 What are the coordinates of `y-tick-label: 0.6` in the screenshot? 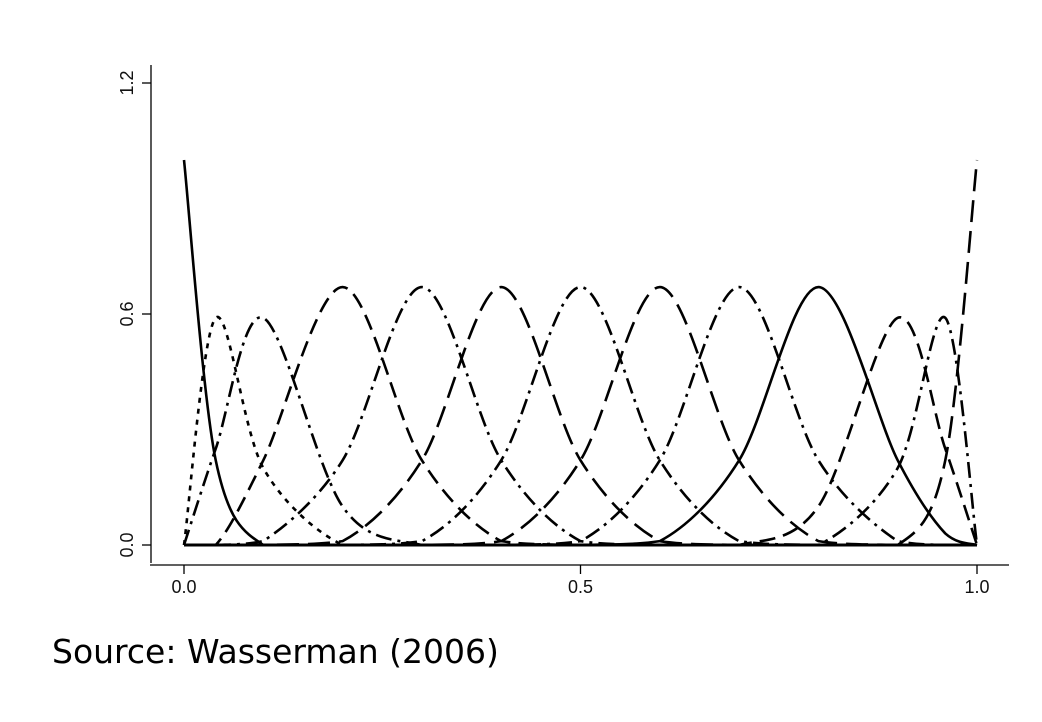 It's located at (127, 313).